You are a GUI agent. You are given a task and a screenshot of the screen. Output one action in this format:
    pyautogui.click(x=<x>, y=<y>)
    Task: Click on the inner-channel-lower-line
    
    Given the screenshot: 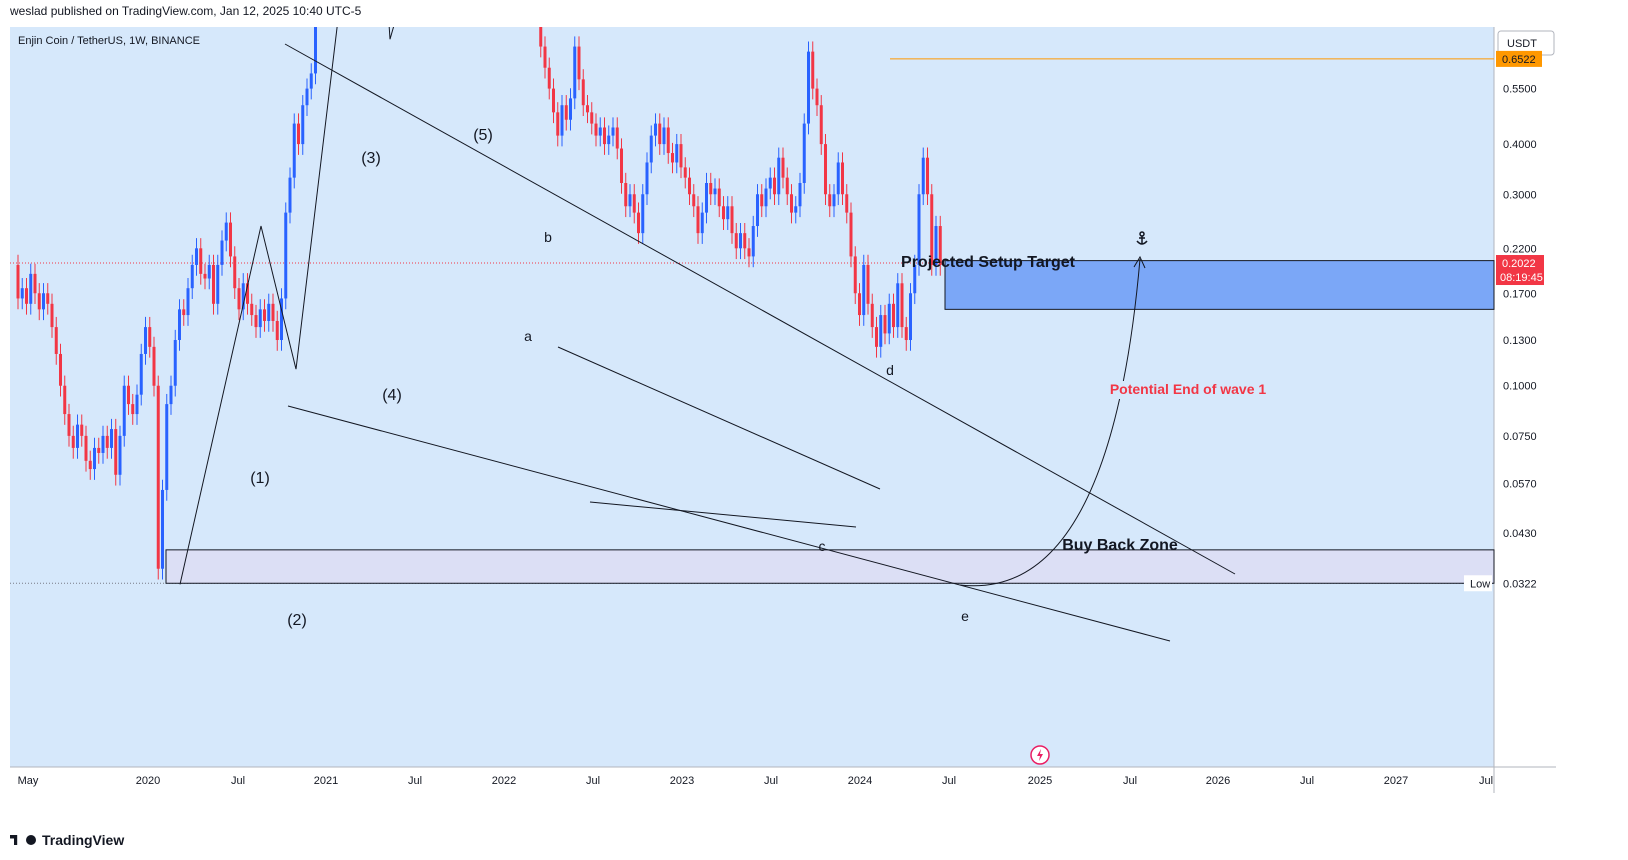 What is the action you would take?
    pyautogui.click(x=723, y=514)
    